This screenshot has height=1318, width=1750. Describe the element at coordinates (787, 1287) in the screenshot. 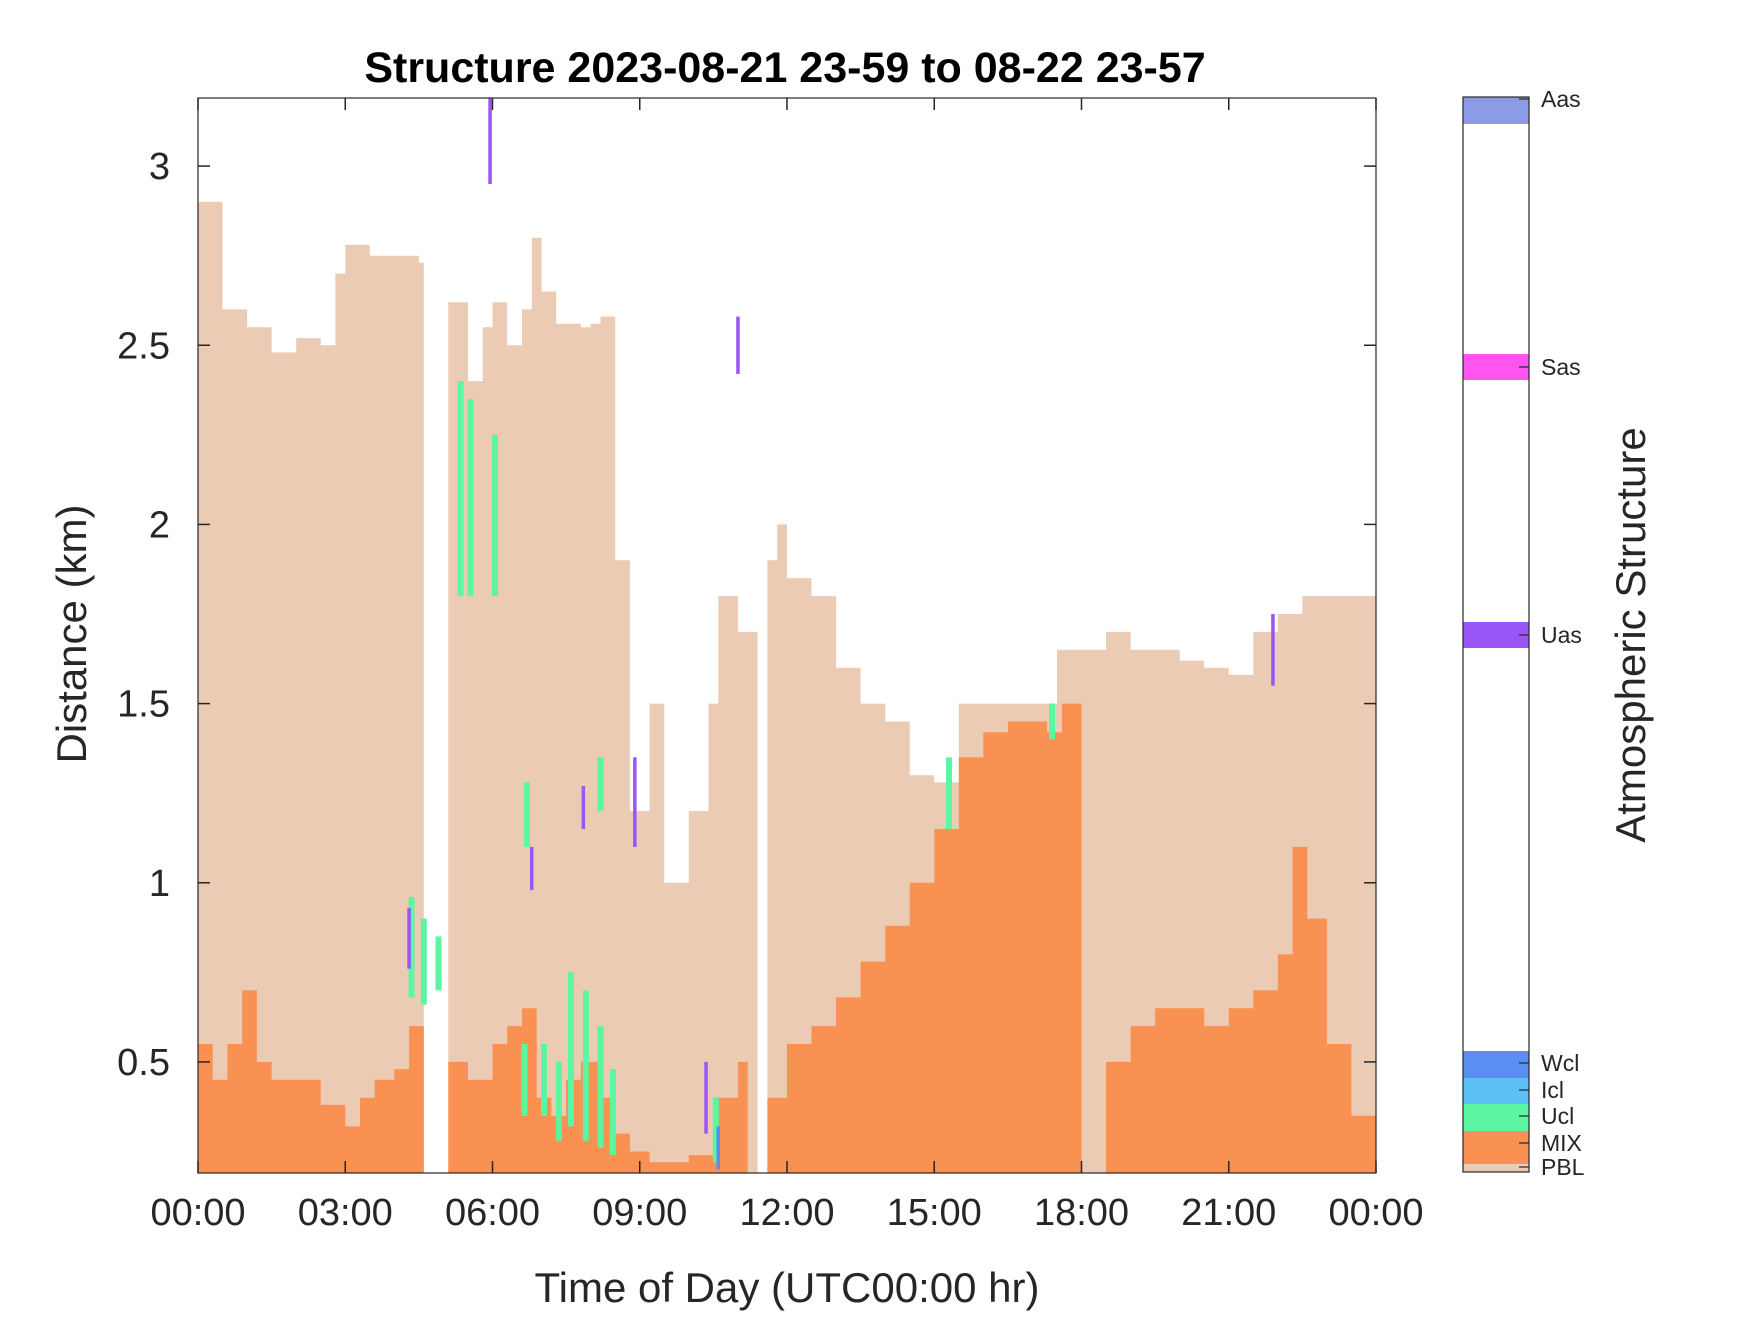

I see `x-axis-label: Time of Day (UTC00:00 hr)` at that location.